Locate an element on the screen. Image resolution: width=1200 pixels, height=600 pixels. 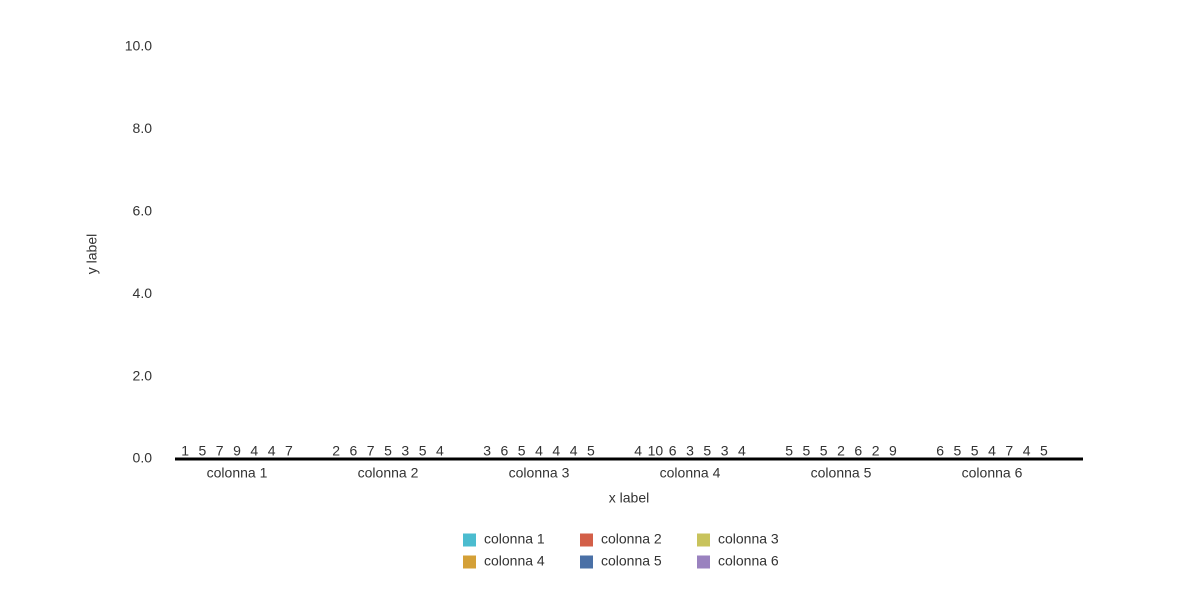
y-tick-label: 0.0 is located at coordinates (143, 458).